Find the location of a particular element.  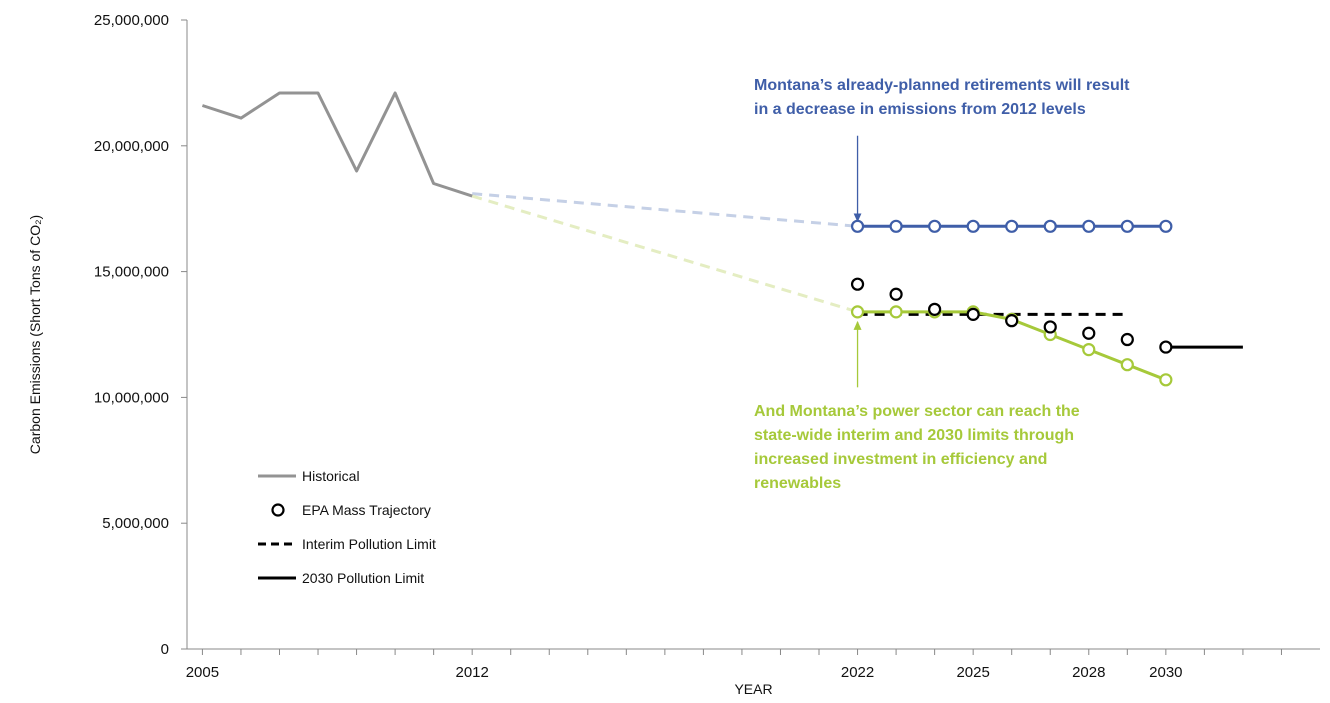

power-sector-annotation-text-line: And Montana’s power sector can reach the is located at coordinates (917, 411).